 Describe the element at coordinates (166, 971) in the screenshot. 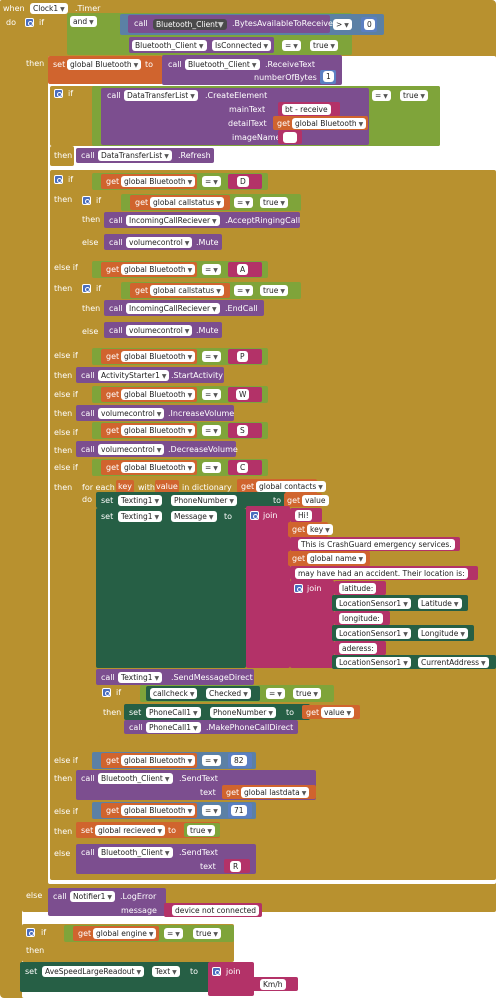

I see `text-prop-dropdown: Text ▼` at that location.